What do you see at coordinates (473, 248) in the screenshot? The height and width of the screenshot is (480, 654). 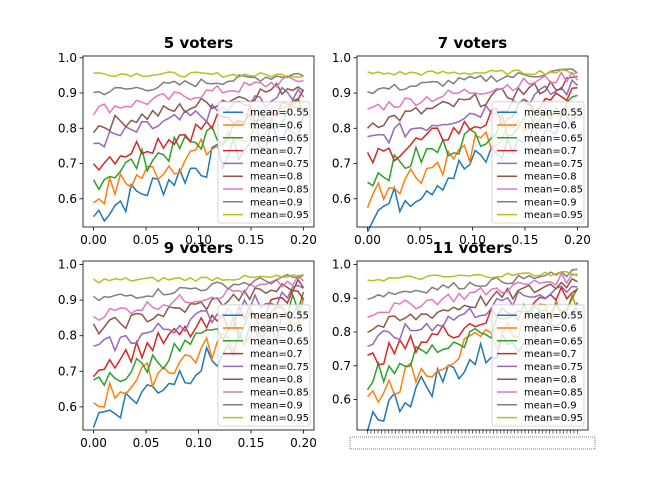 I see `subplot-title: 11 voters` at bounding box center [473, 248].